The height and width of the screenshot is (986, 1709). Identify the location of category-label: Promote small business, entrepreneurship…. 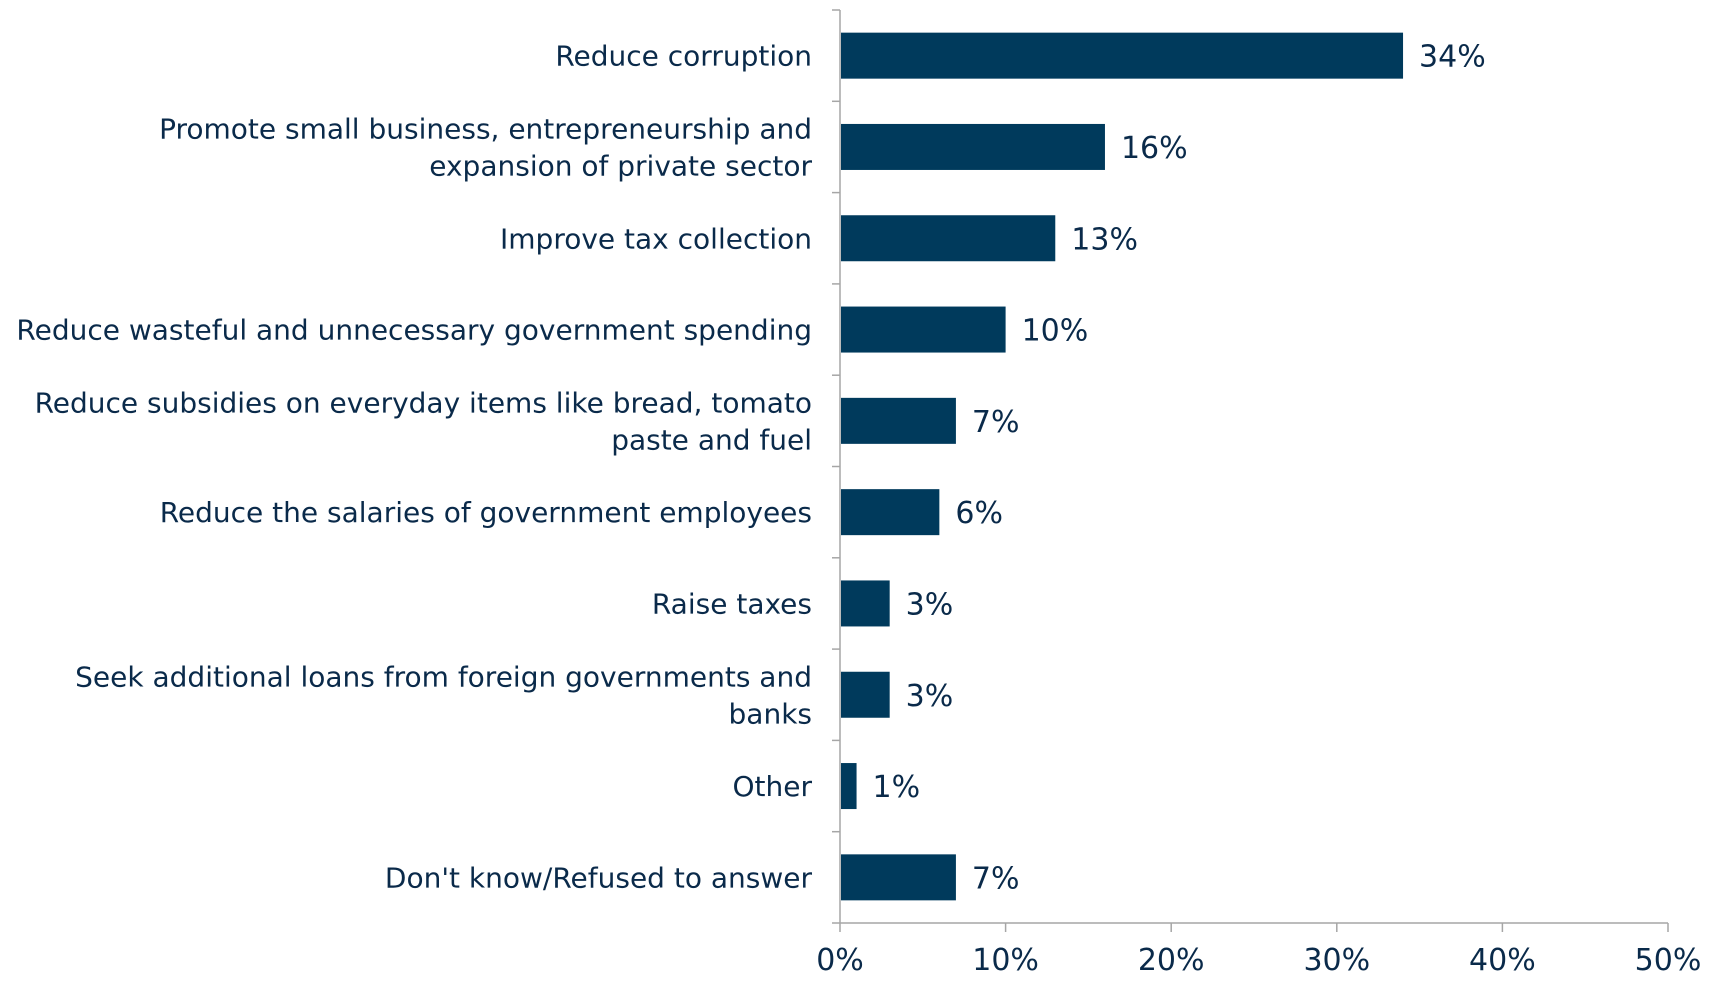
(485, 147).